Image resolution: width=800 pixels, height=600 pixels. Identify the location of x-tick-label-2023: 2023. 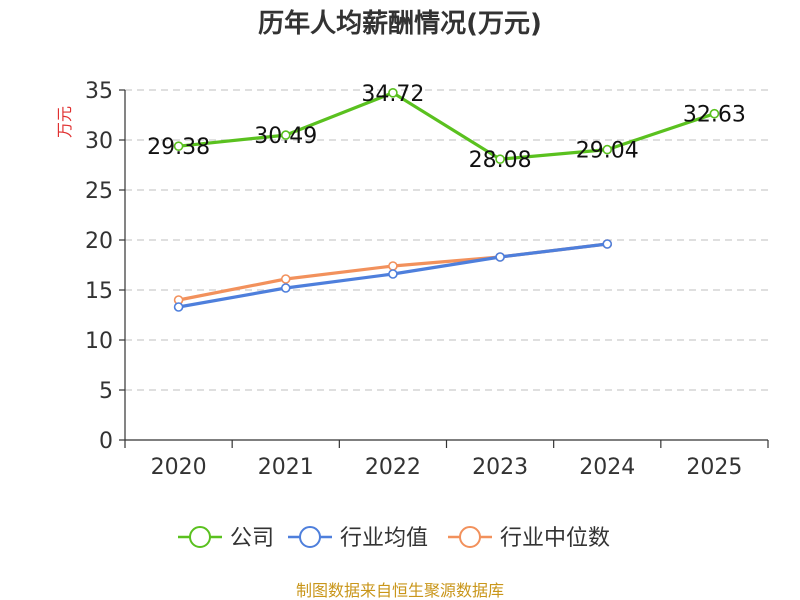
(500, 467).